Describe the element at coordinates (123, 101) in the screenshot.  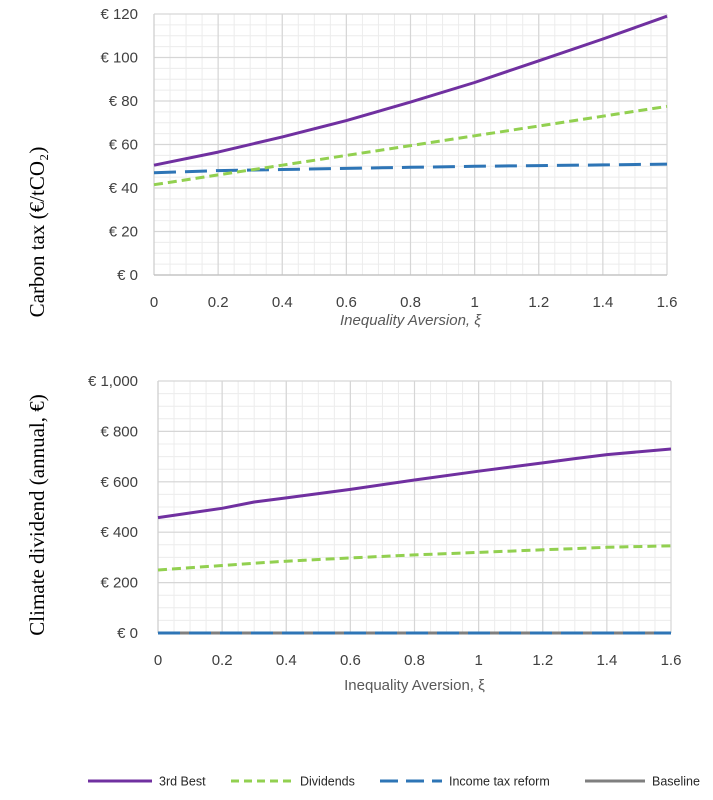
I see `y-tick-label: € 80` at that location.